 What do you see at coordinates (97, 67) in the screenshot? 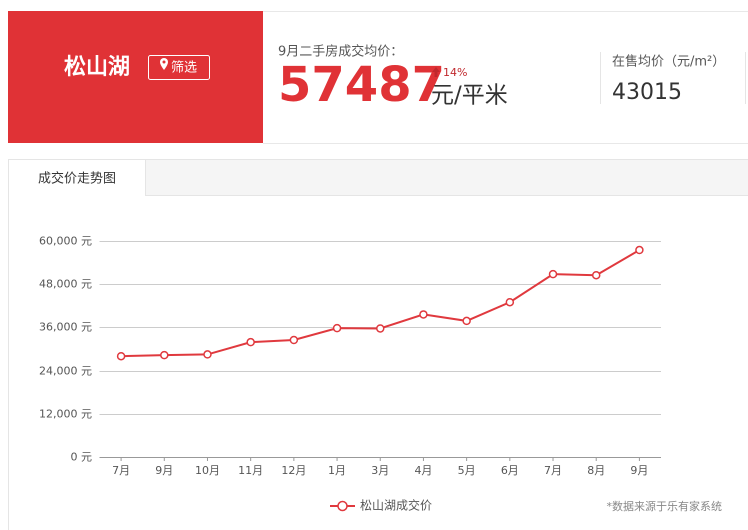
I see `district-name: 松山湖` at bounding box center [97, 67].